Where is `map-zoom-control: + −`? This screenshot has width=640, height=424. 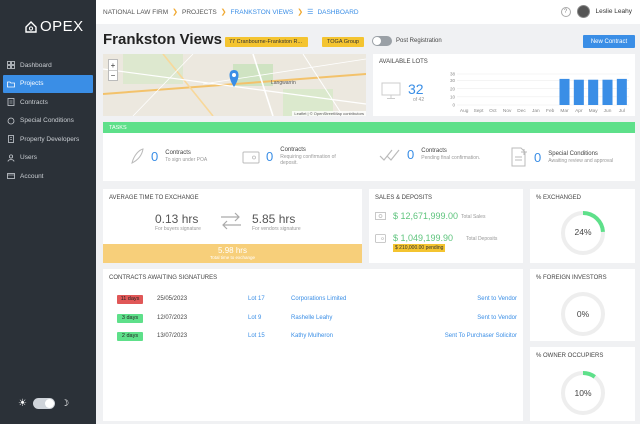 map-zoom-control: + − is located at coordinates (113, 70).